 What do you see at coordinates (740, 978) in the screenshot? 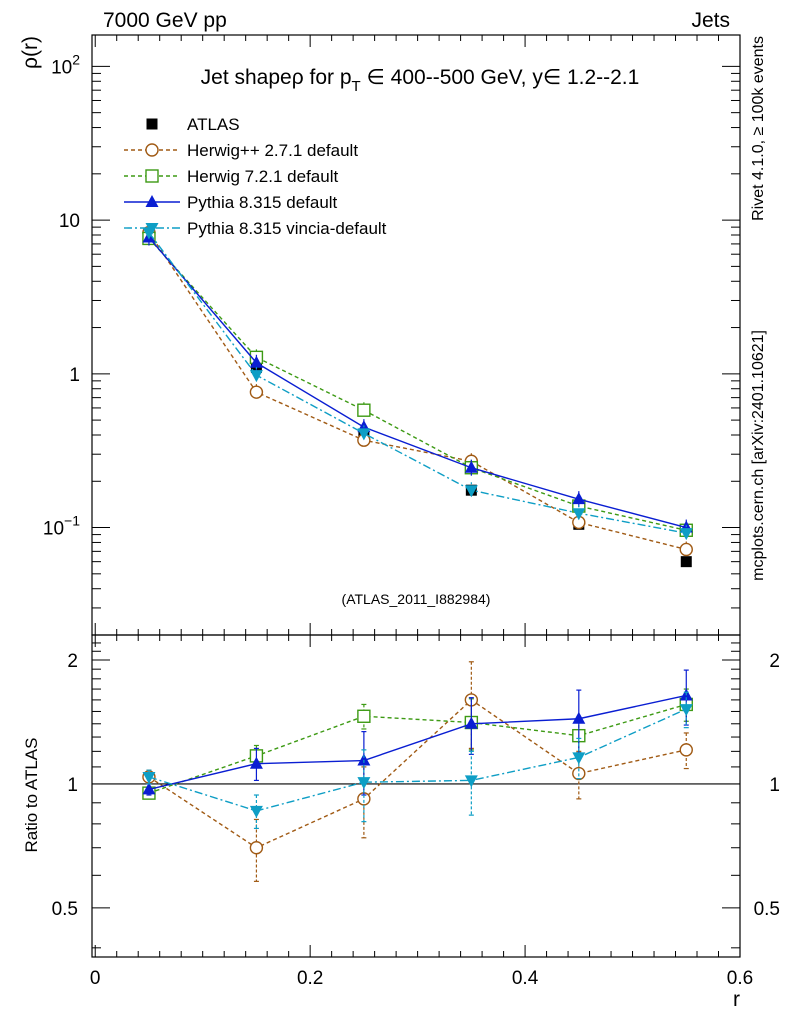
I see `x-tick-label: 0.6` at bounding box center [740, 978].